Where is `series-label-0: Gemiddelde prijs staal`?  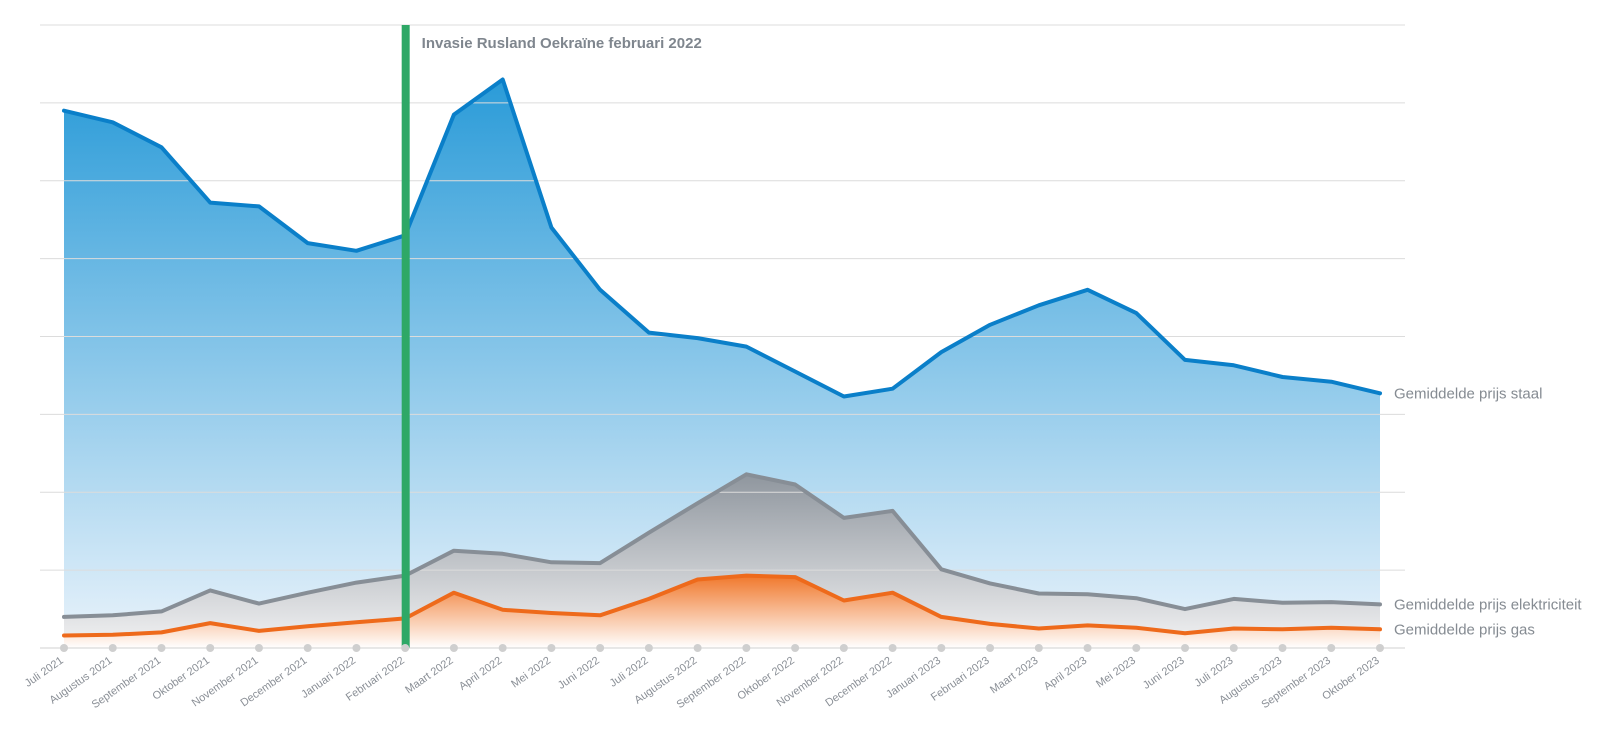
series-label-0: Gemiddelde prijs staal is located at coordinates (1468, 393).